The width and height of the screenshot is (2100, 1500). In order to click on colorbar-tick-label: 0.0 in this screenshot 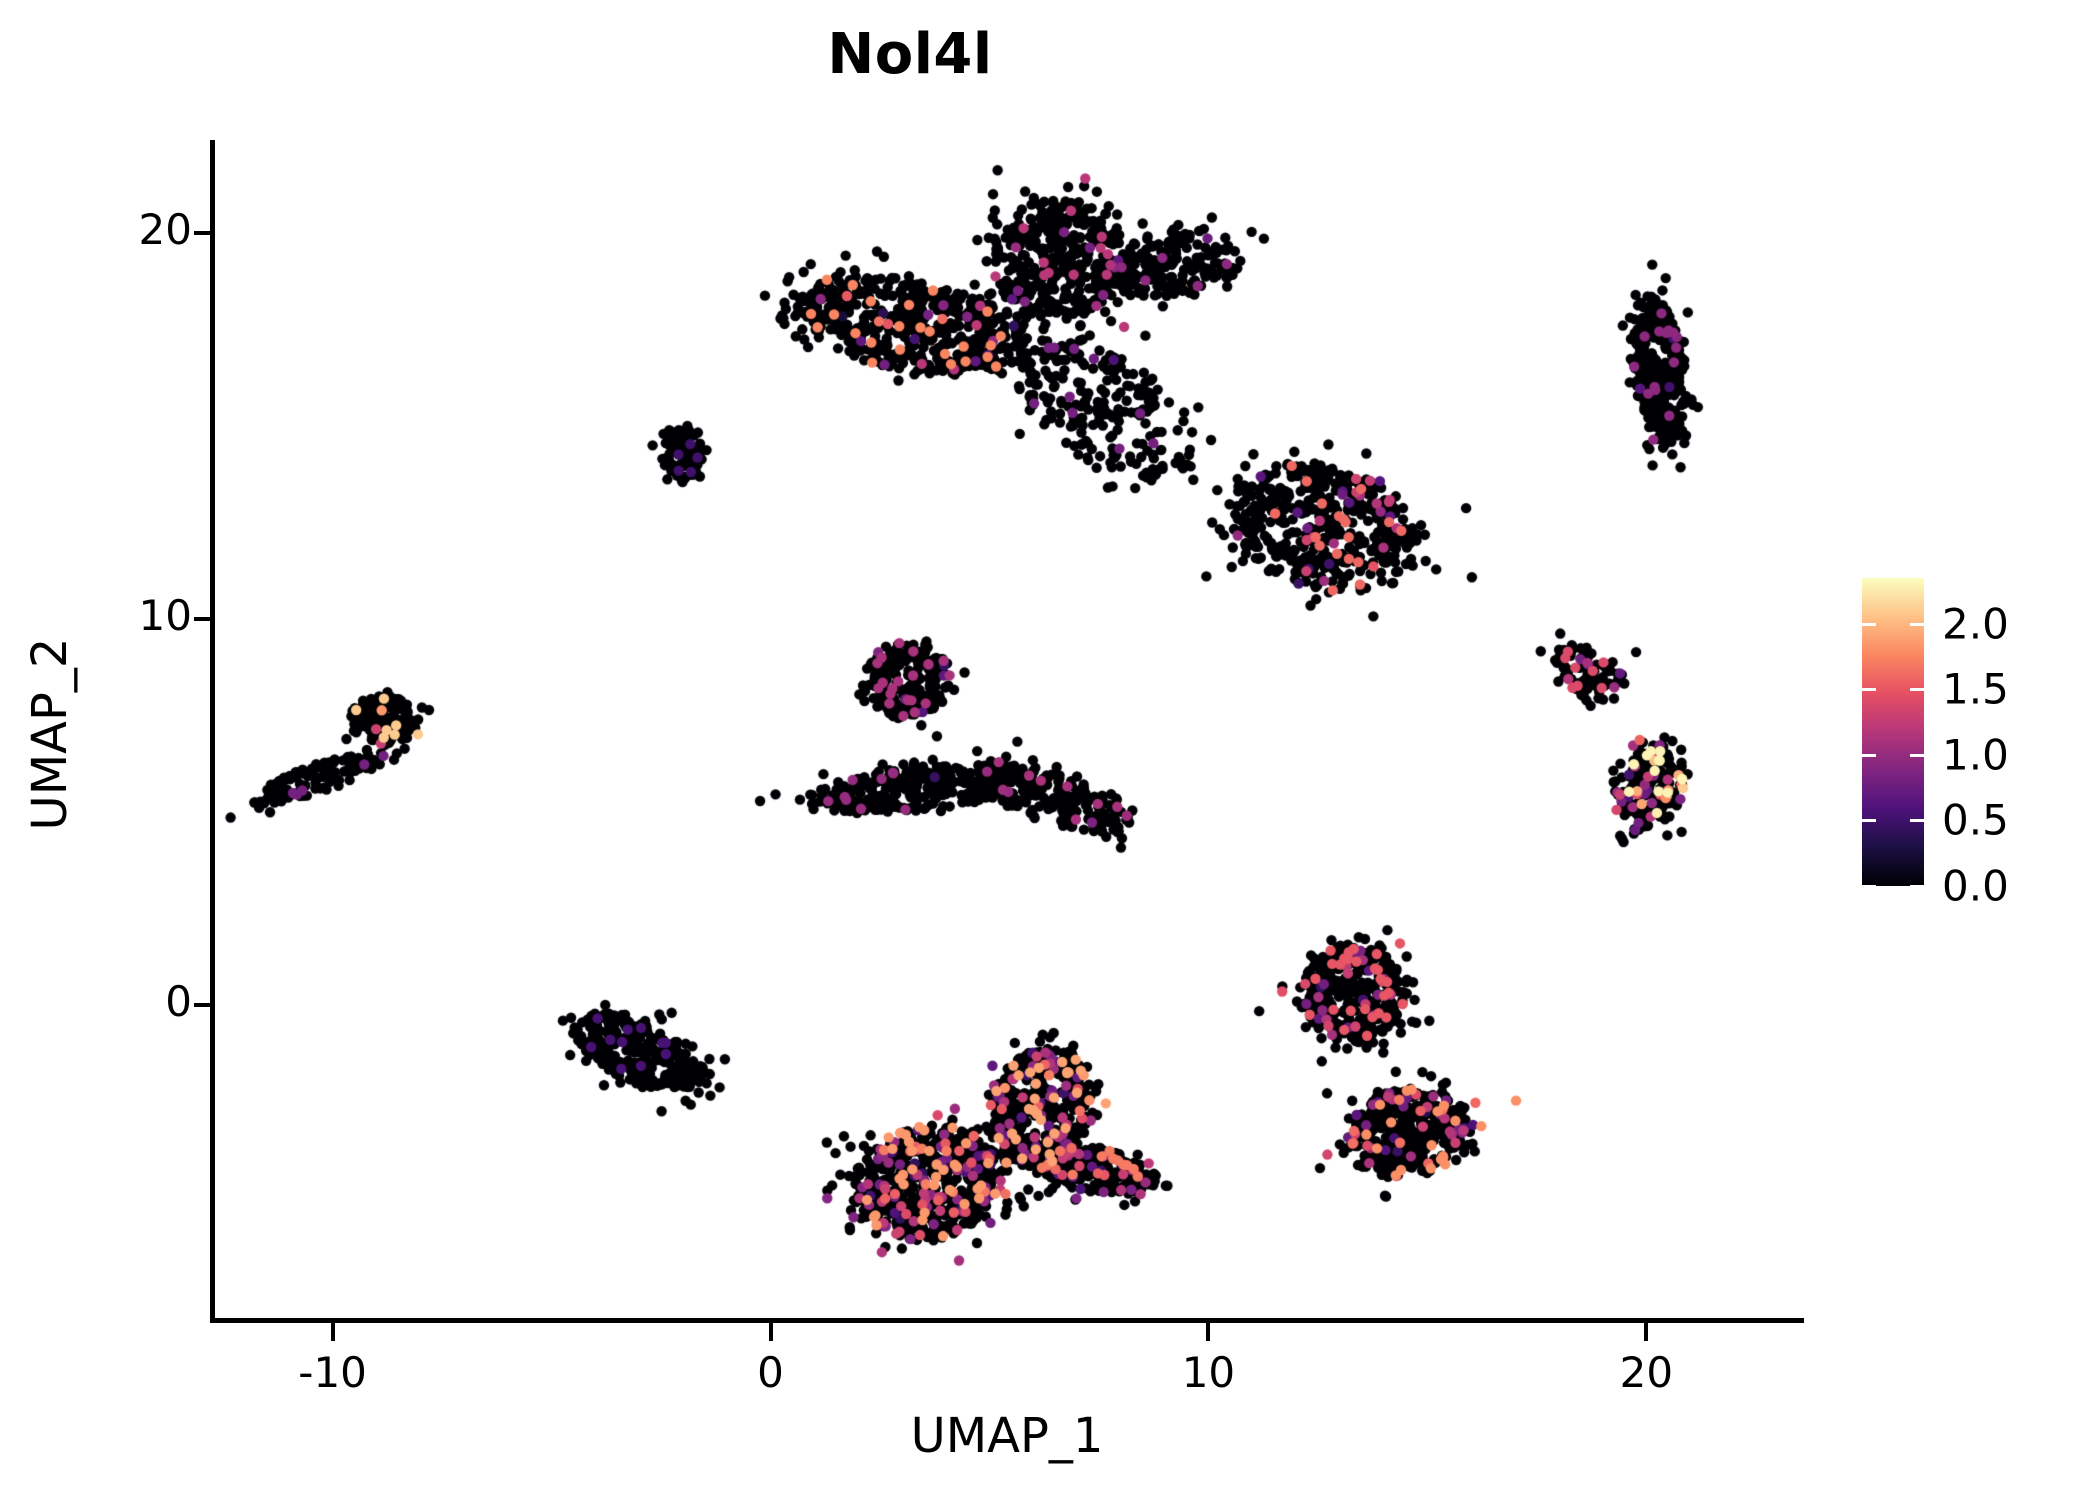, I will do `click(1975, 886)`.